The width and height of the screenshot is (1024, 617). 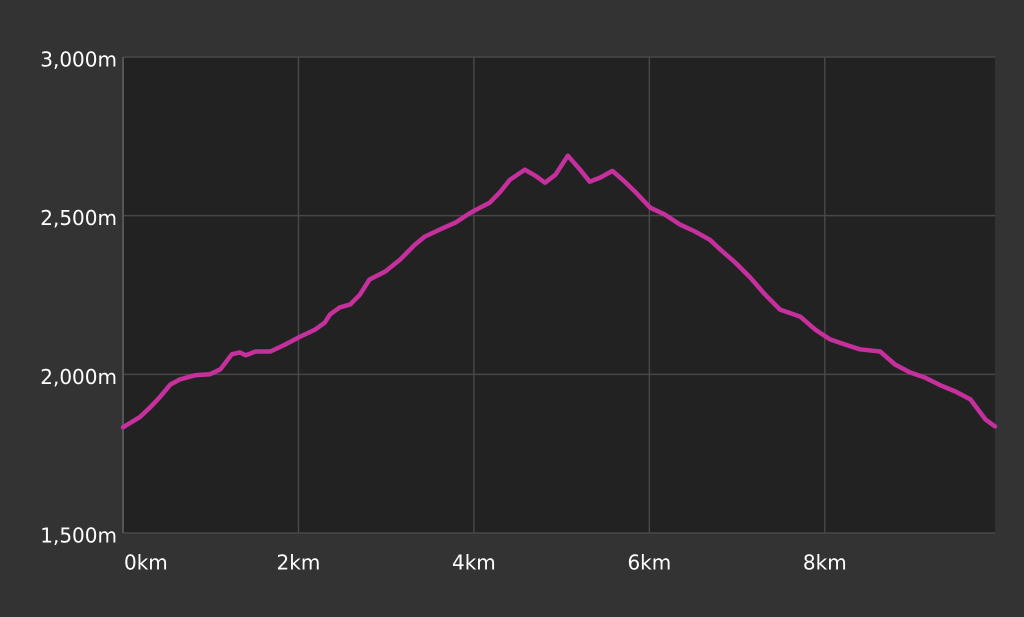 I want to click on x-tick-label: 8km, so click(x=825, y=563).